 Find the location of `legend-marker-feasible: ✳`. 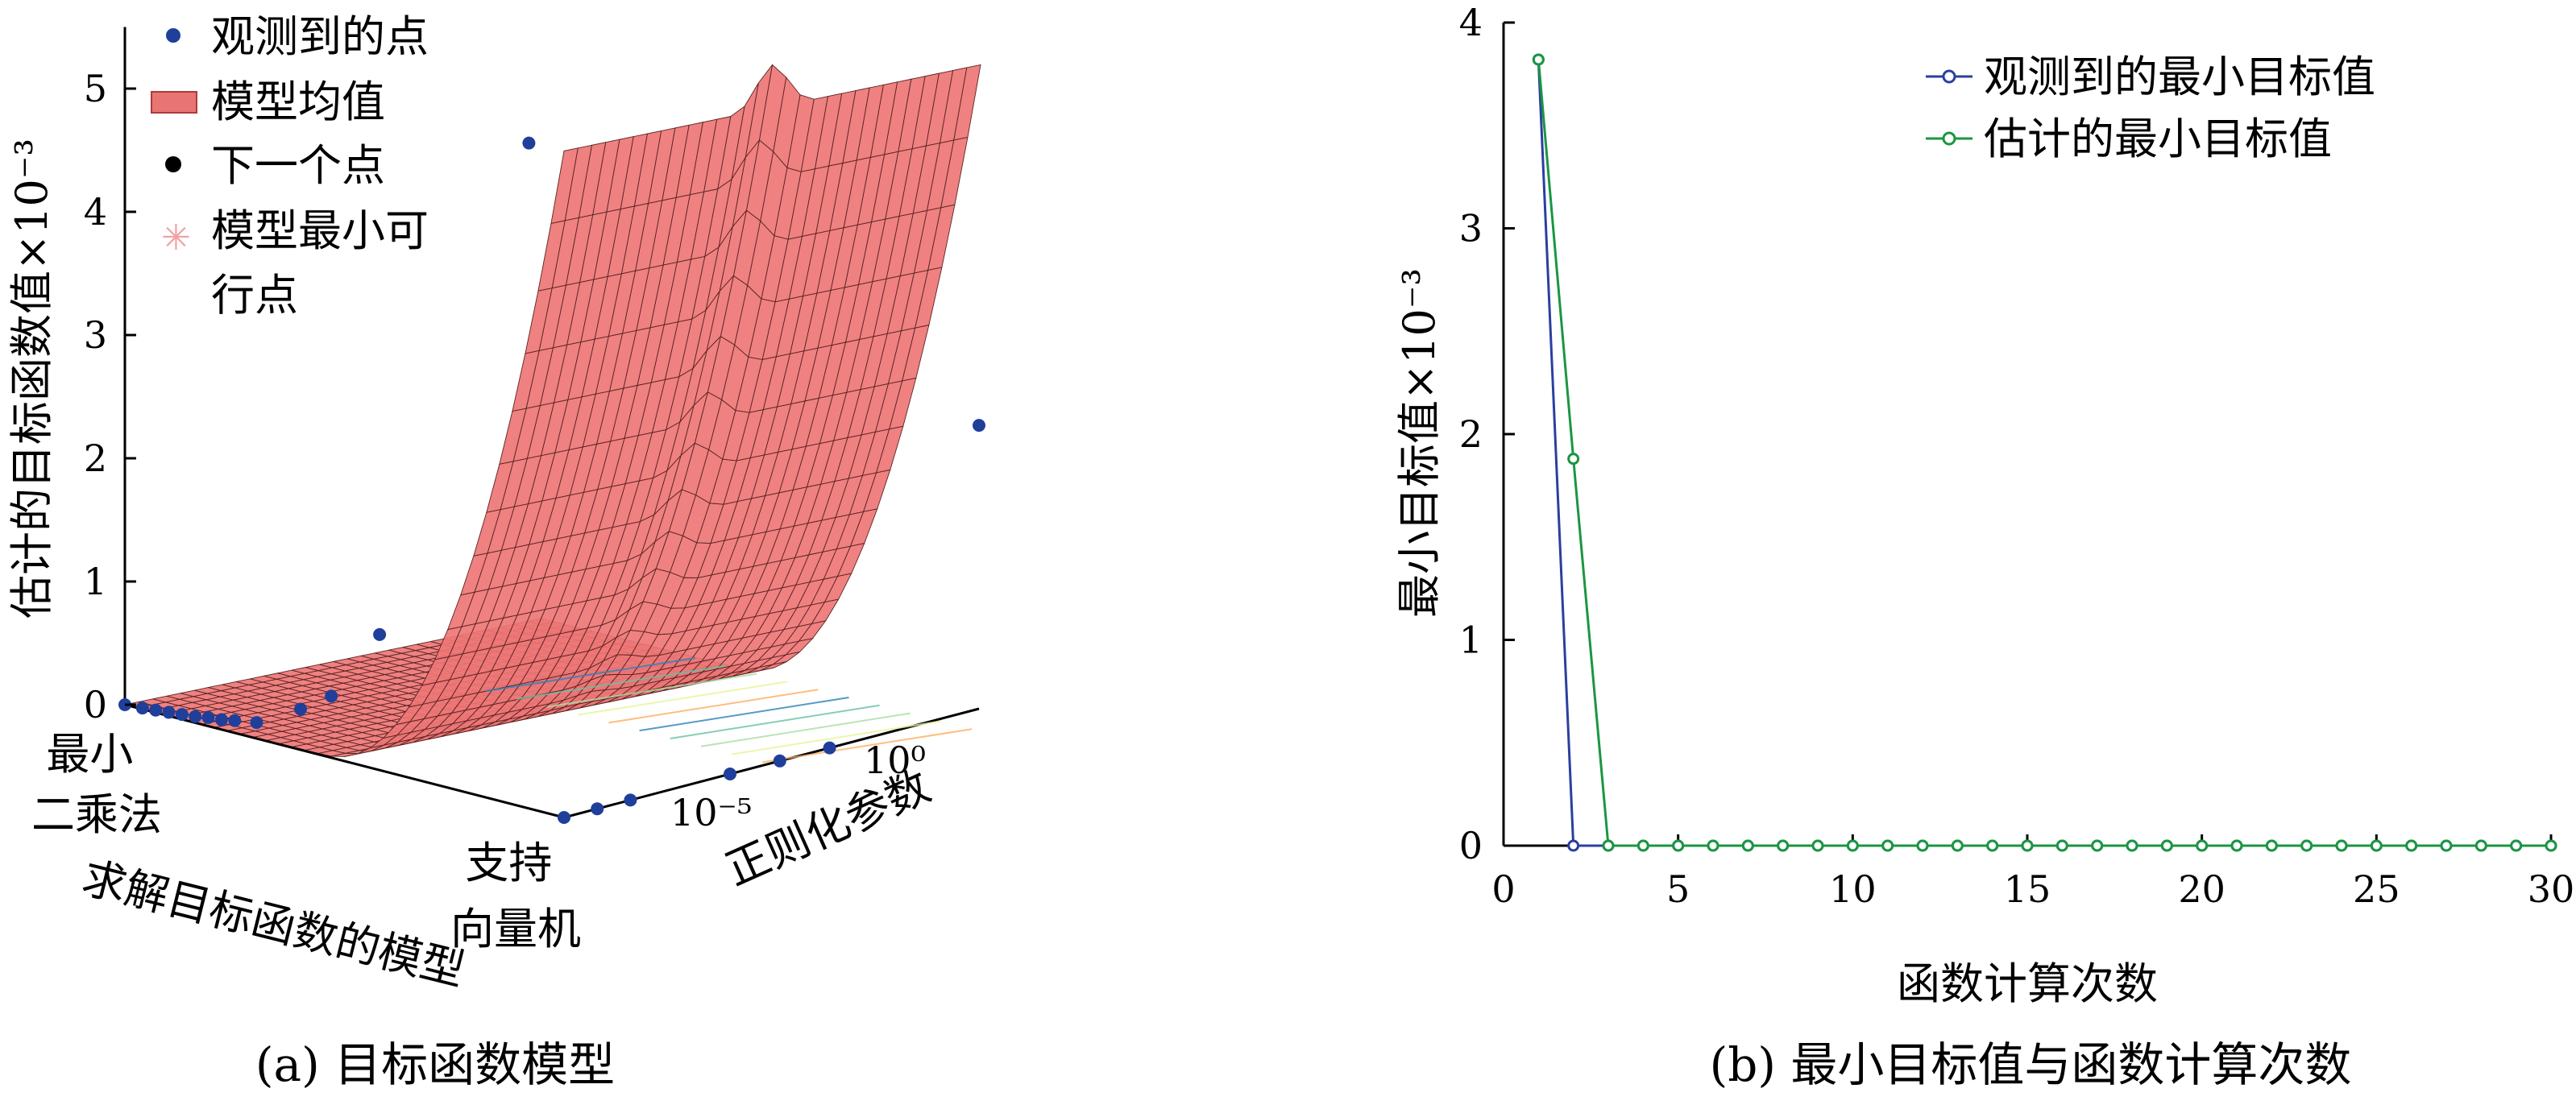

legend-marker-feasible: ✳ is located at coordinates (176, 238).